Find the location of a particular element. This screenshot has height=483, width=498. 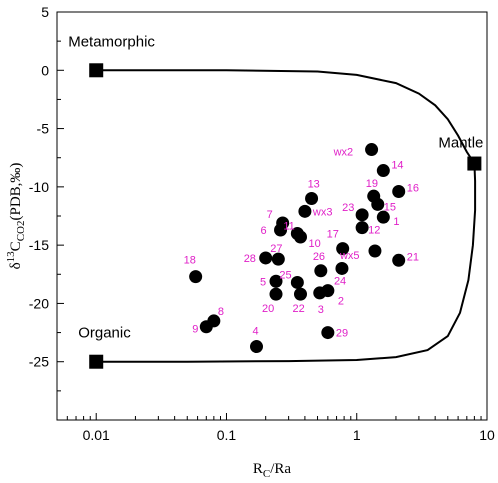

point-label-wx5: wx5 is located at coordinates (349, 256).